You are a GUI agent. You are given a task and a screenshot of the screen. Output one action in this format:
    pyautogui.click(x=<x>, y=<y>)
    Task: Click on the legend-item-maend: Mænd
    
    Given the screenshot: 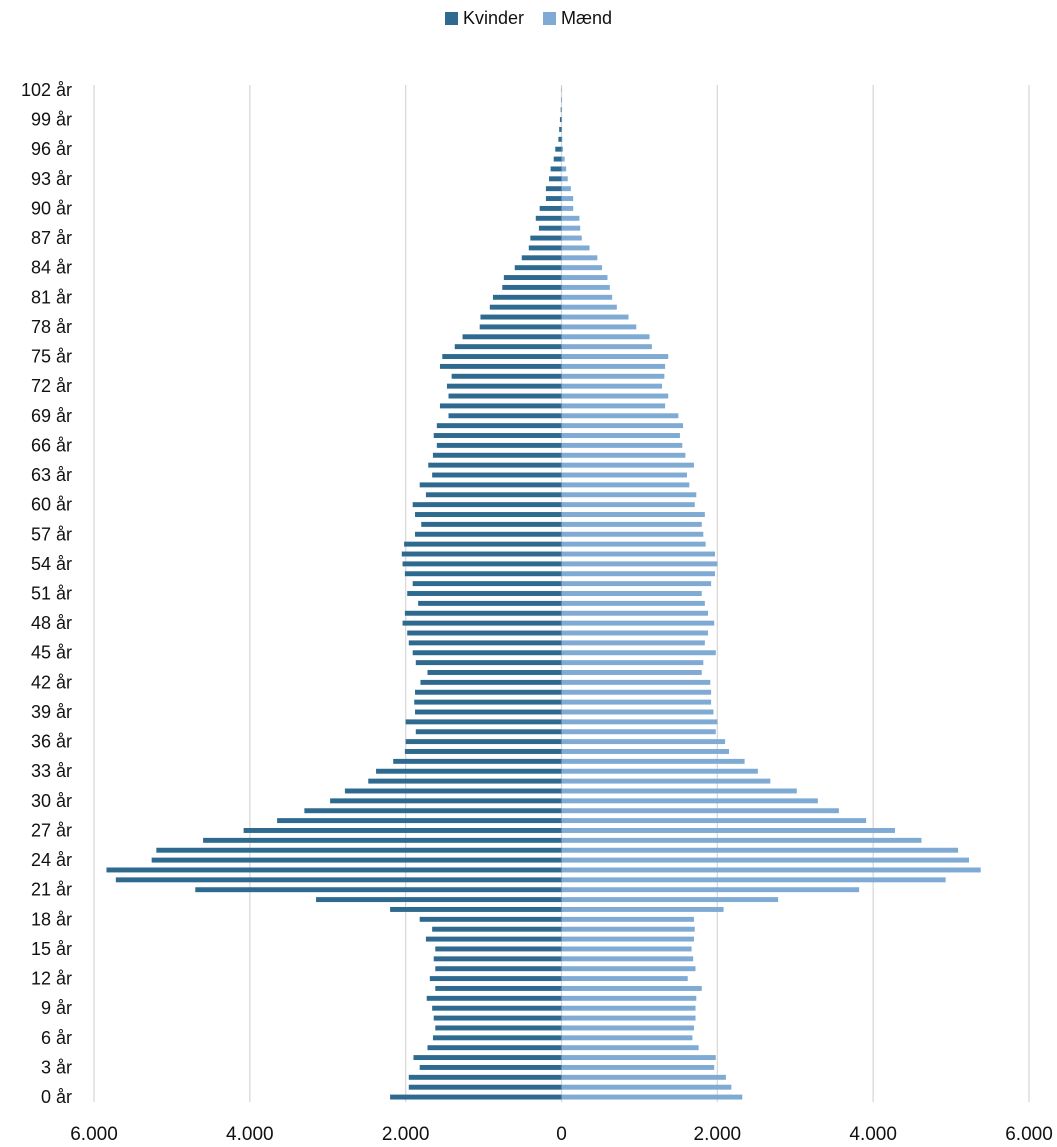 What is the action you would take?
    pyautogui.click(x=577, y=18)
    